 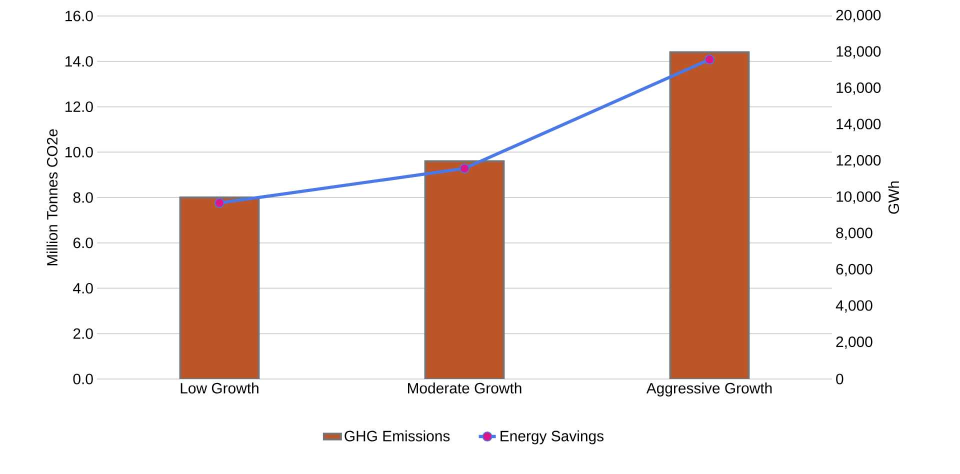 I want to click on y-tick-label: 14.0, so click(x=79, y=61).